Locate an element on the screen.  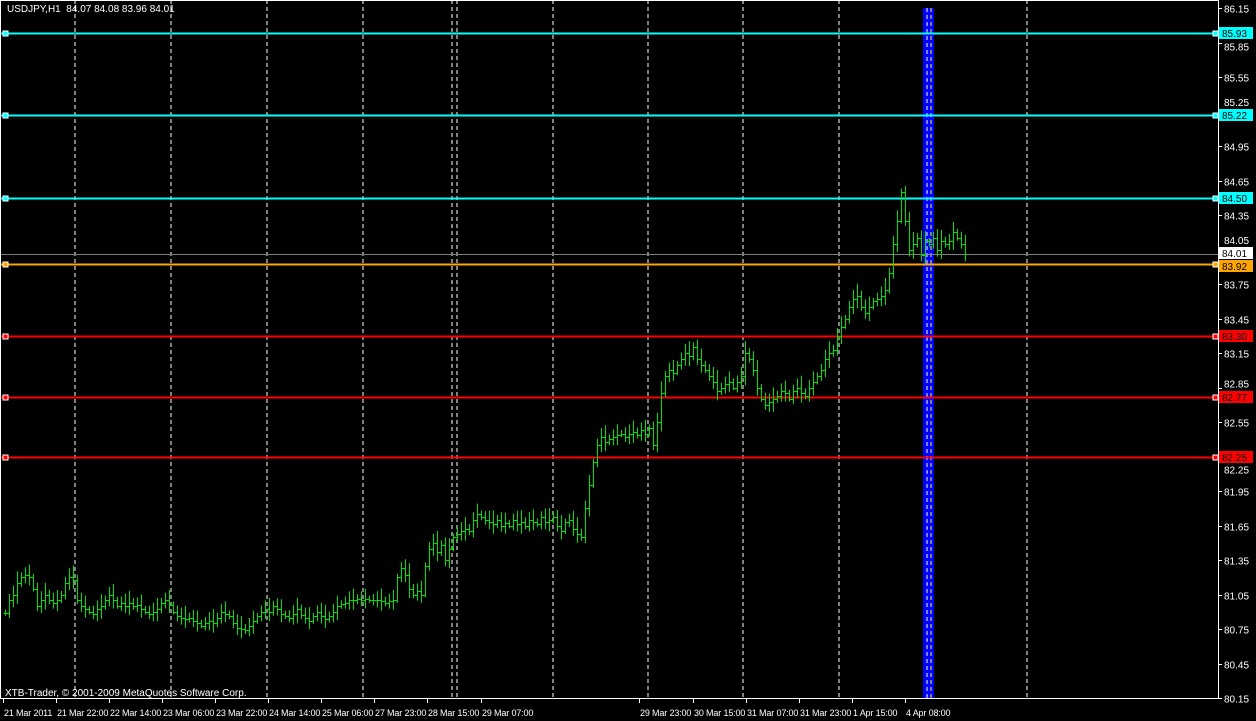
level-price-label: 82.77 is located at coordinates (1234, 398).